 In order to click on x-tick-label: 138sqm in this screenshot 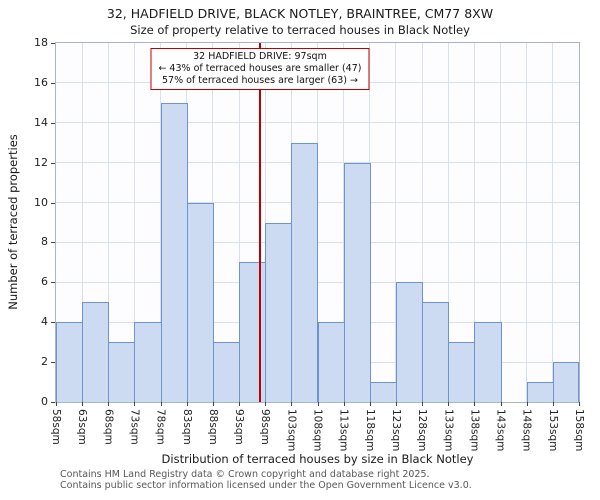, I will do `click(474, 430)`.